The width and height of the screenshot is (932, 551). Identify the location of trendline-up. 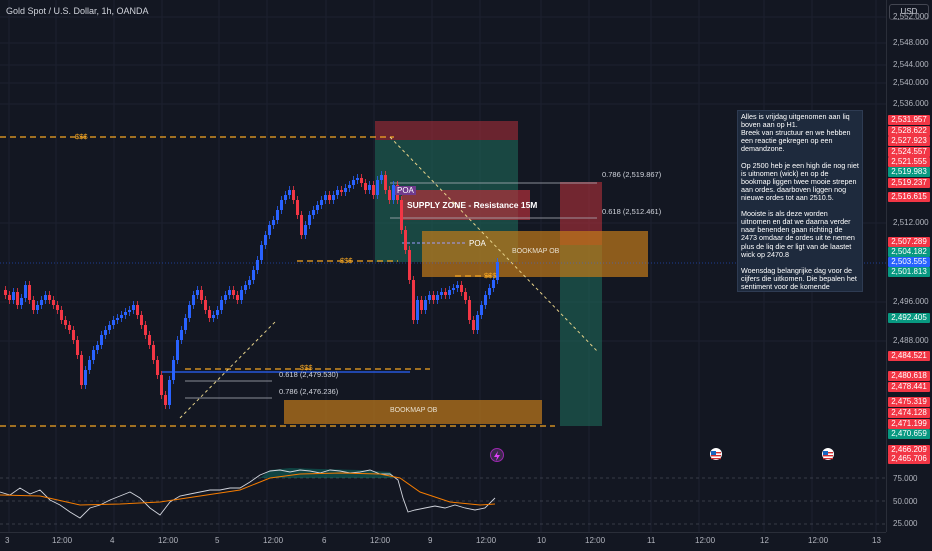
(227, 370).